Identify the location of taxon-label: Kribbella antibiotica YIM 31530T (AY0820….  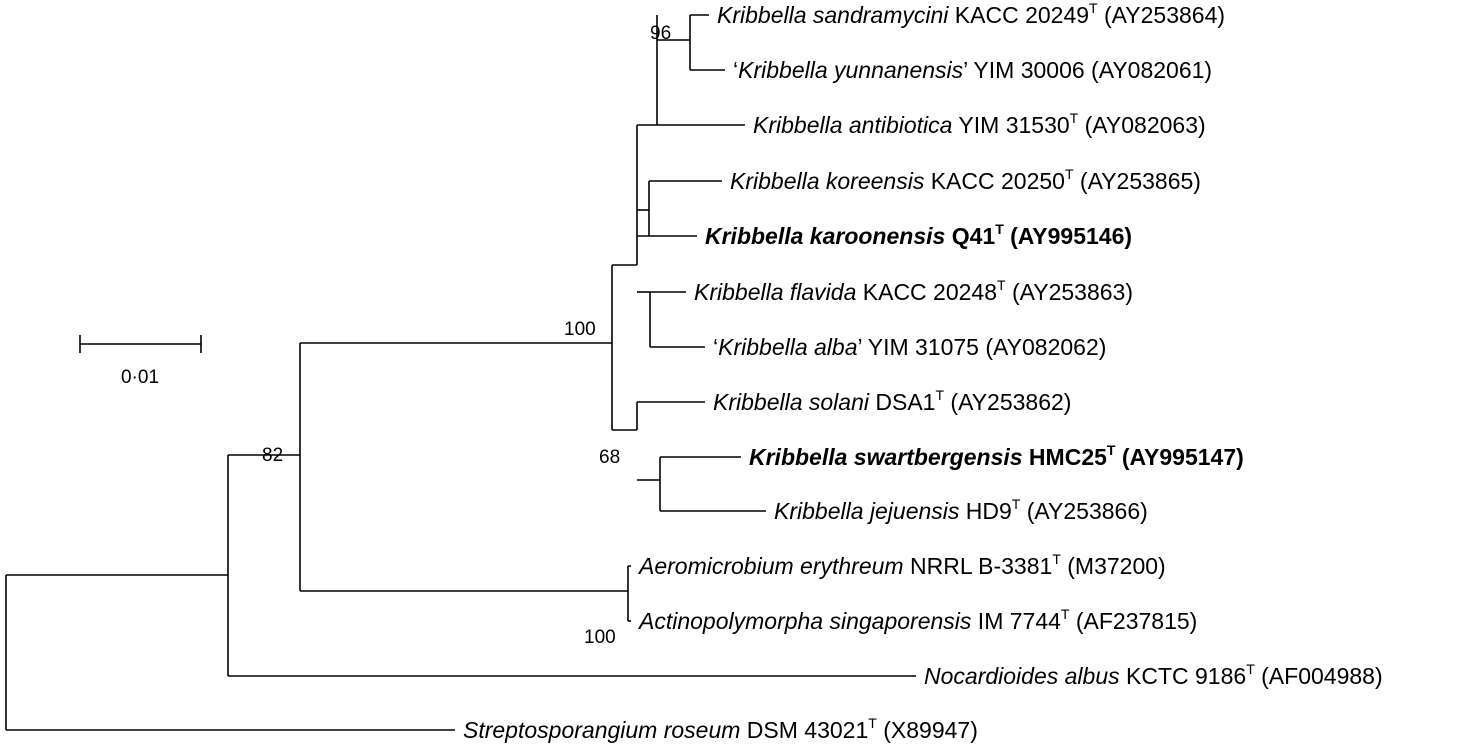
(979, 124).